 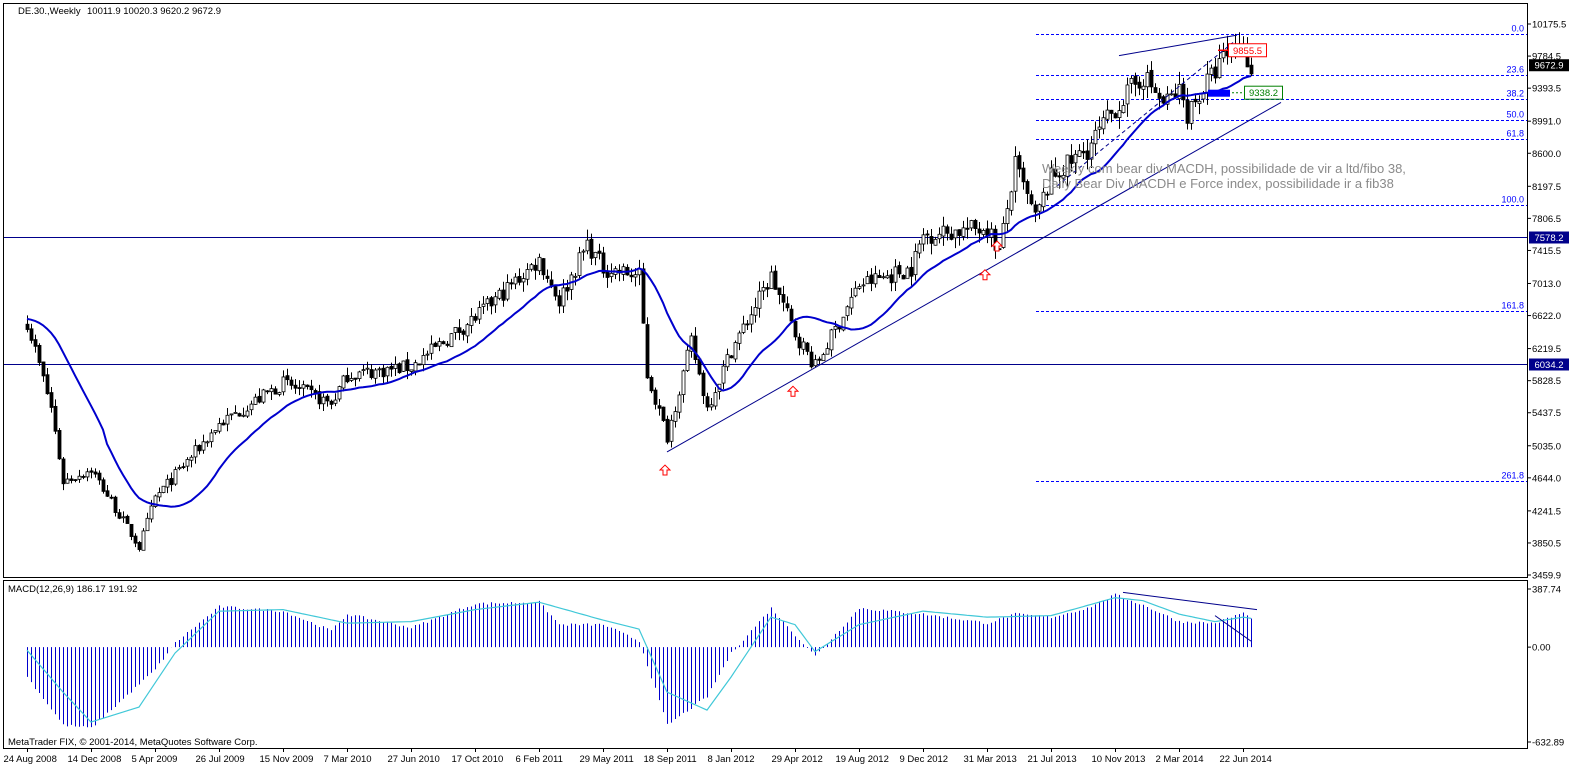 I want to click on time-tick-label: 2 Mar 2014, so click(x=1180, y=759).